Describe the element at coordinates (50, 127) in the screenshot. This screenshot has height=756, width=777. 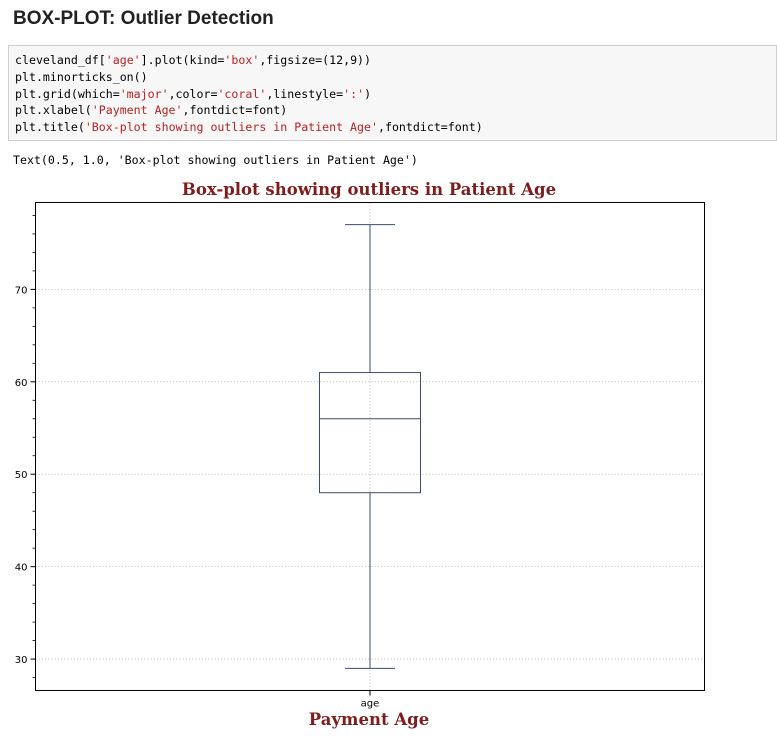
I see `code-token: plt.title(` at that location.